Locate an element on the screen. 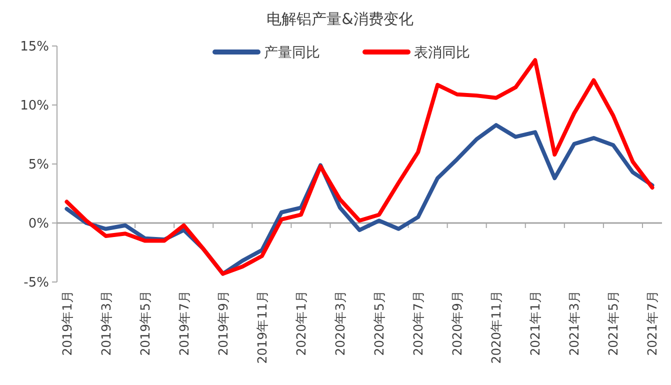  x-tick-label: 2019年1月 is located at coordinates (66, 323).